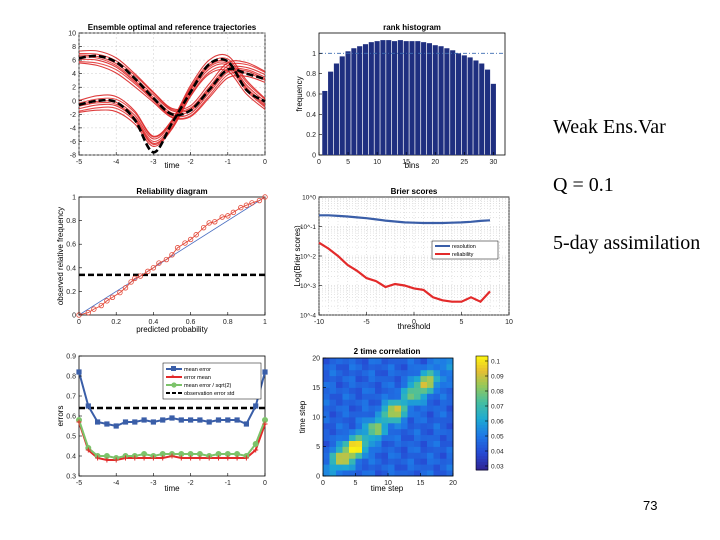 The height and width of the screenshot is (540, 720). What do you see at coordinates (71, 268) in the screenshot?
I see `rel-ytick-label: 0.4` at bounding box center [71, 268].